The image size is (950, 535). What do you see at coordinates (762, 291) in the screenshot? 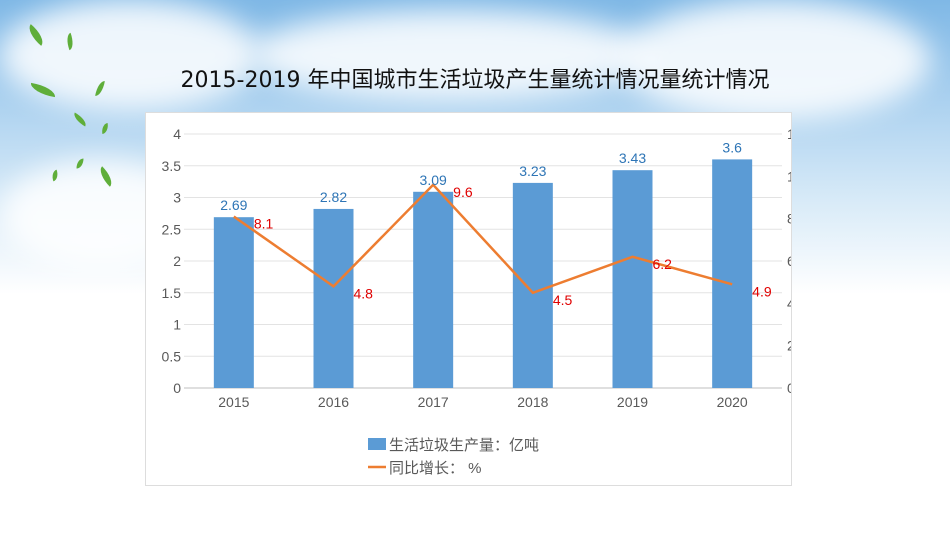
I see `line-data-label: 4.9` at bounding box center [762, 291].